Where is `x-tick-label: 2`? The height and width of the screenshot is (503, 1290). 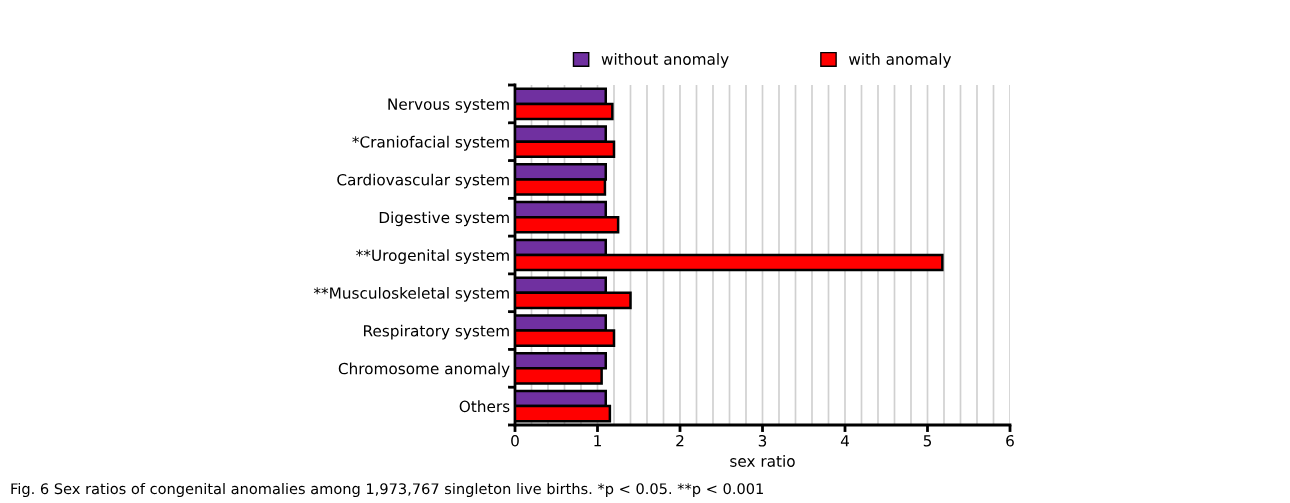
x-tick-label: 2 is located at coordinates (680, 440).